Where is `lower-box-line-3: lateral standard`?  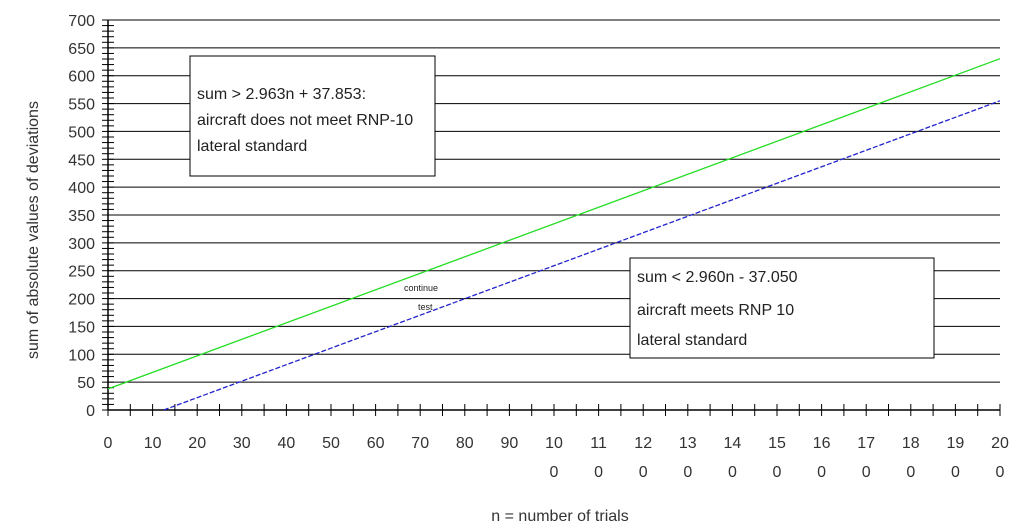 lower-box-line-3: lateral standard is located at coordinates (692, 340).